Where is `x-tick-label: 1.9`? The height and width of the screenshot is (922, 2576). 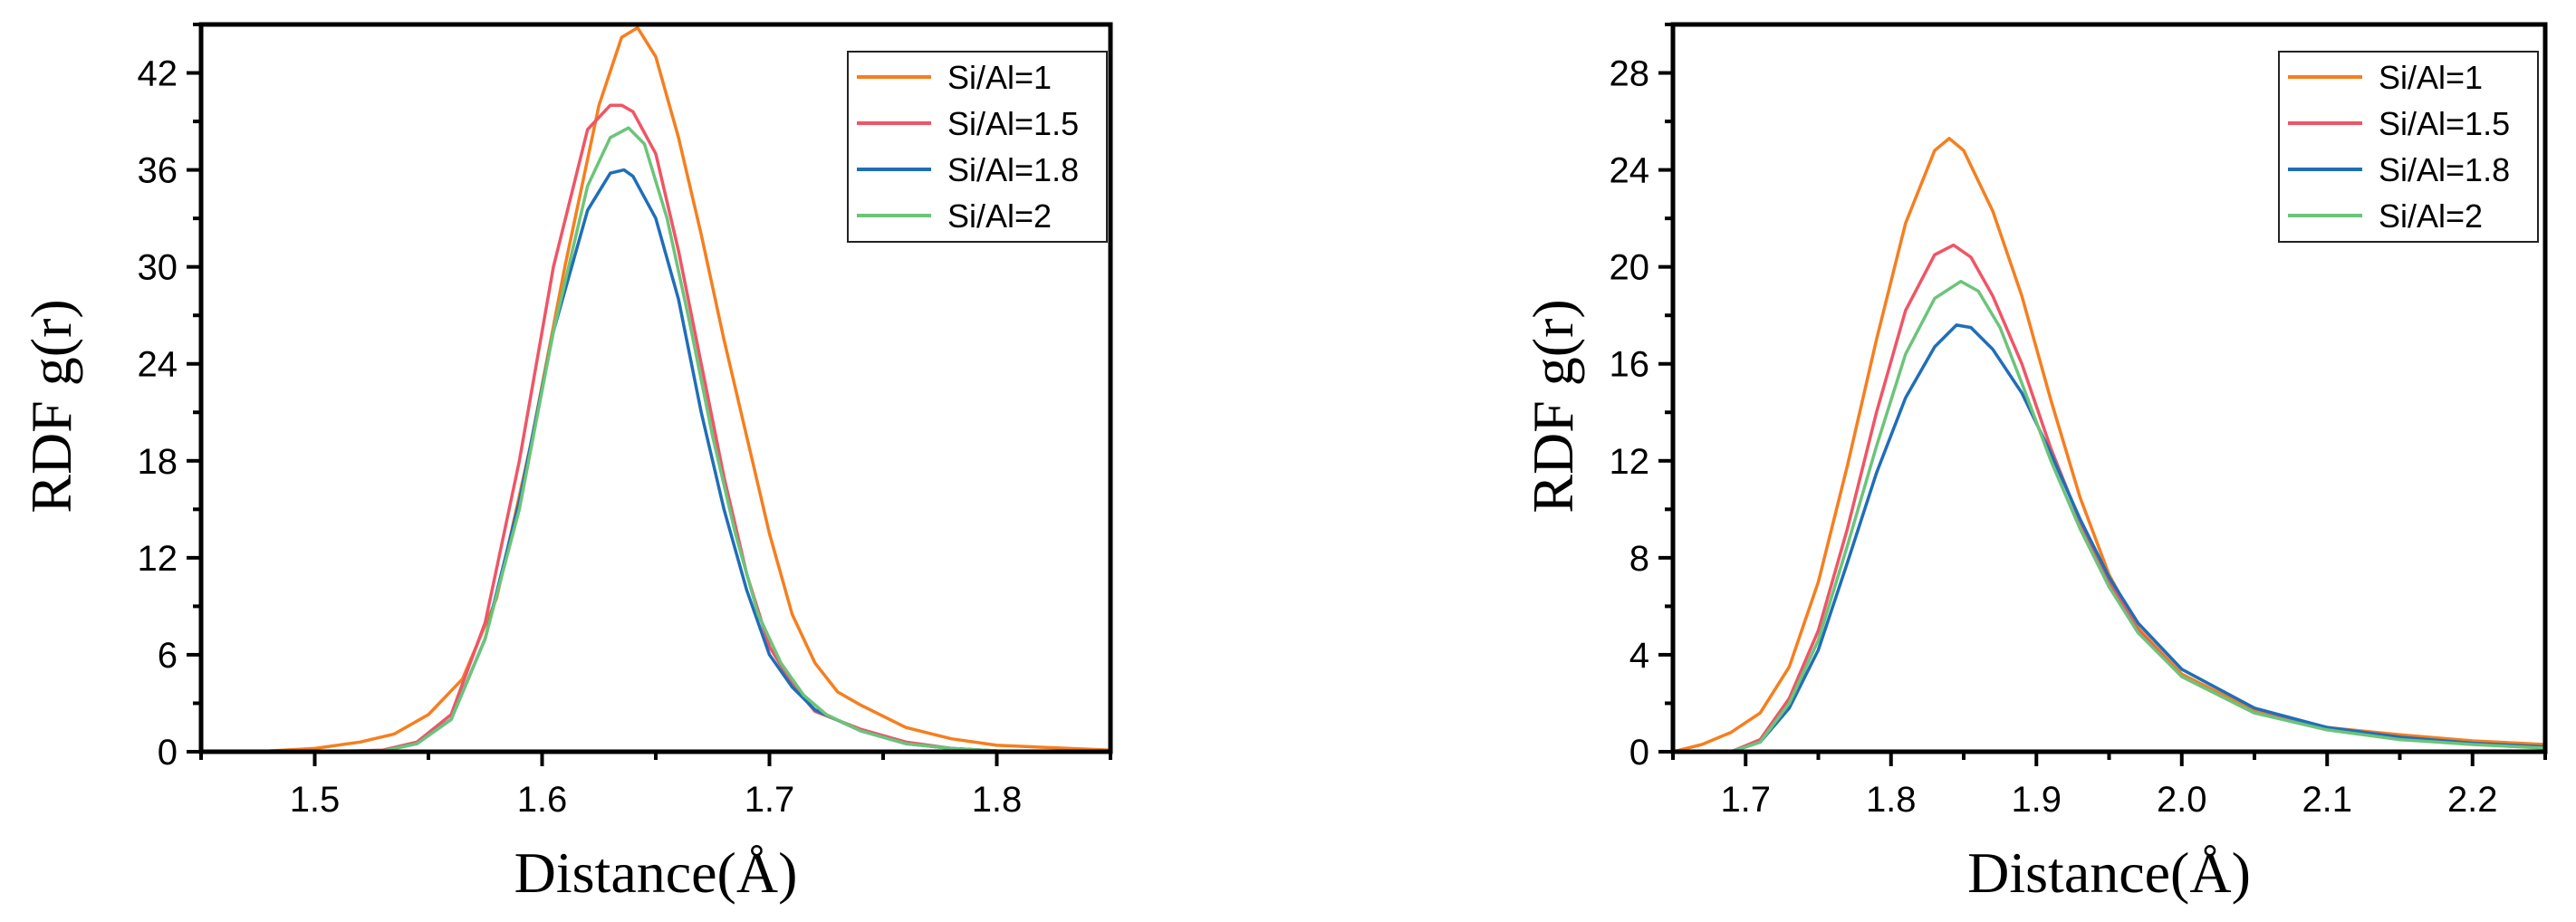
x-tick-label: 1.9 is located at coordinates (2036, 800).